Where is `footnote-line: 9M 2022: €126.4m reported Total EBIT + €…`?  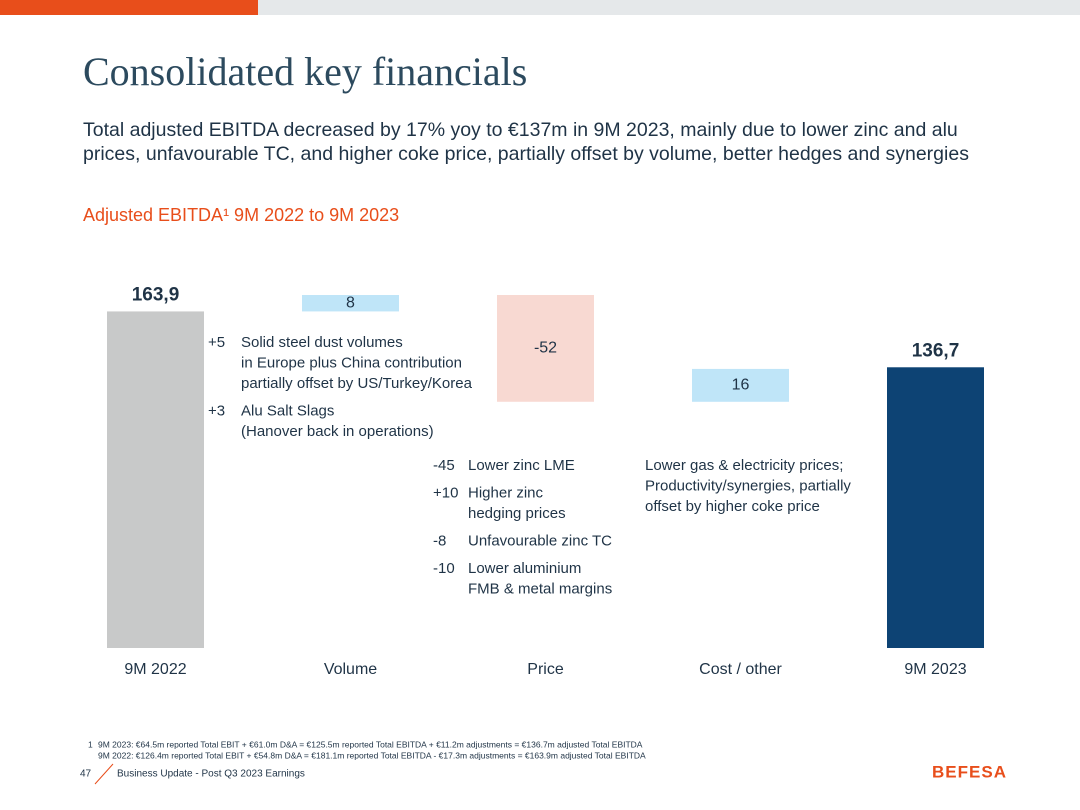 footnote-line: 9M 2022: €126.4m reported Total EBIT + €… is located at coordinates (372, 755).